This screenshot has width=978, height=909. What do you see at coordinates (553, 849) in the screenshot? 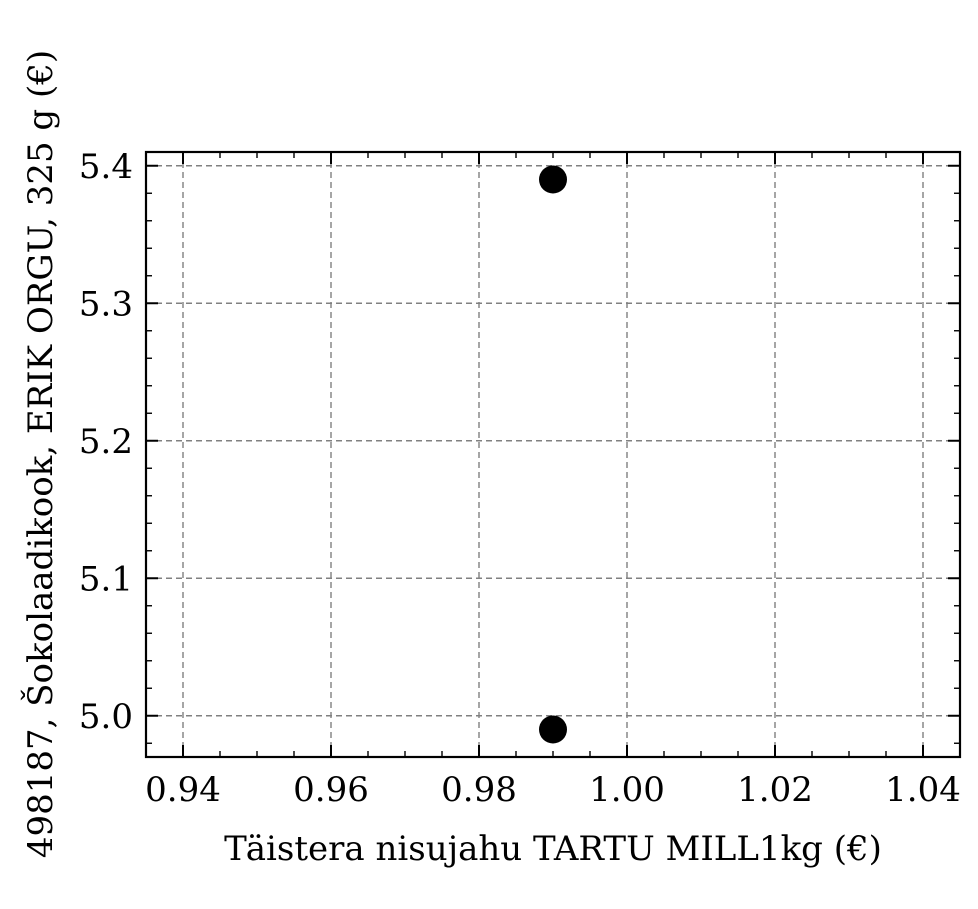
I see `x-axis-label: Täistera nisujahu TARTU MILL1kg (€)` at bounding box center [553, 849].